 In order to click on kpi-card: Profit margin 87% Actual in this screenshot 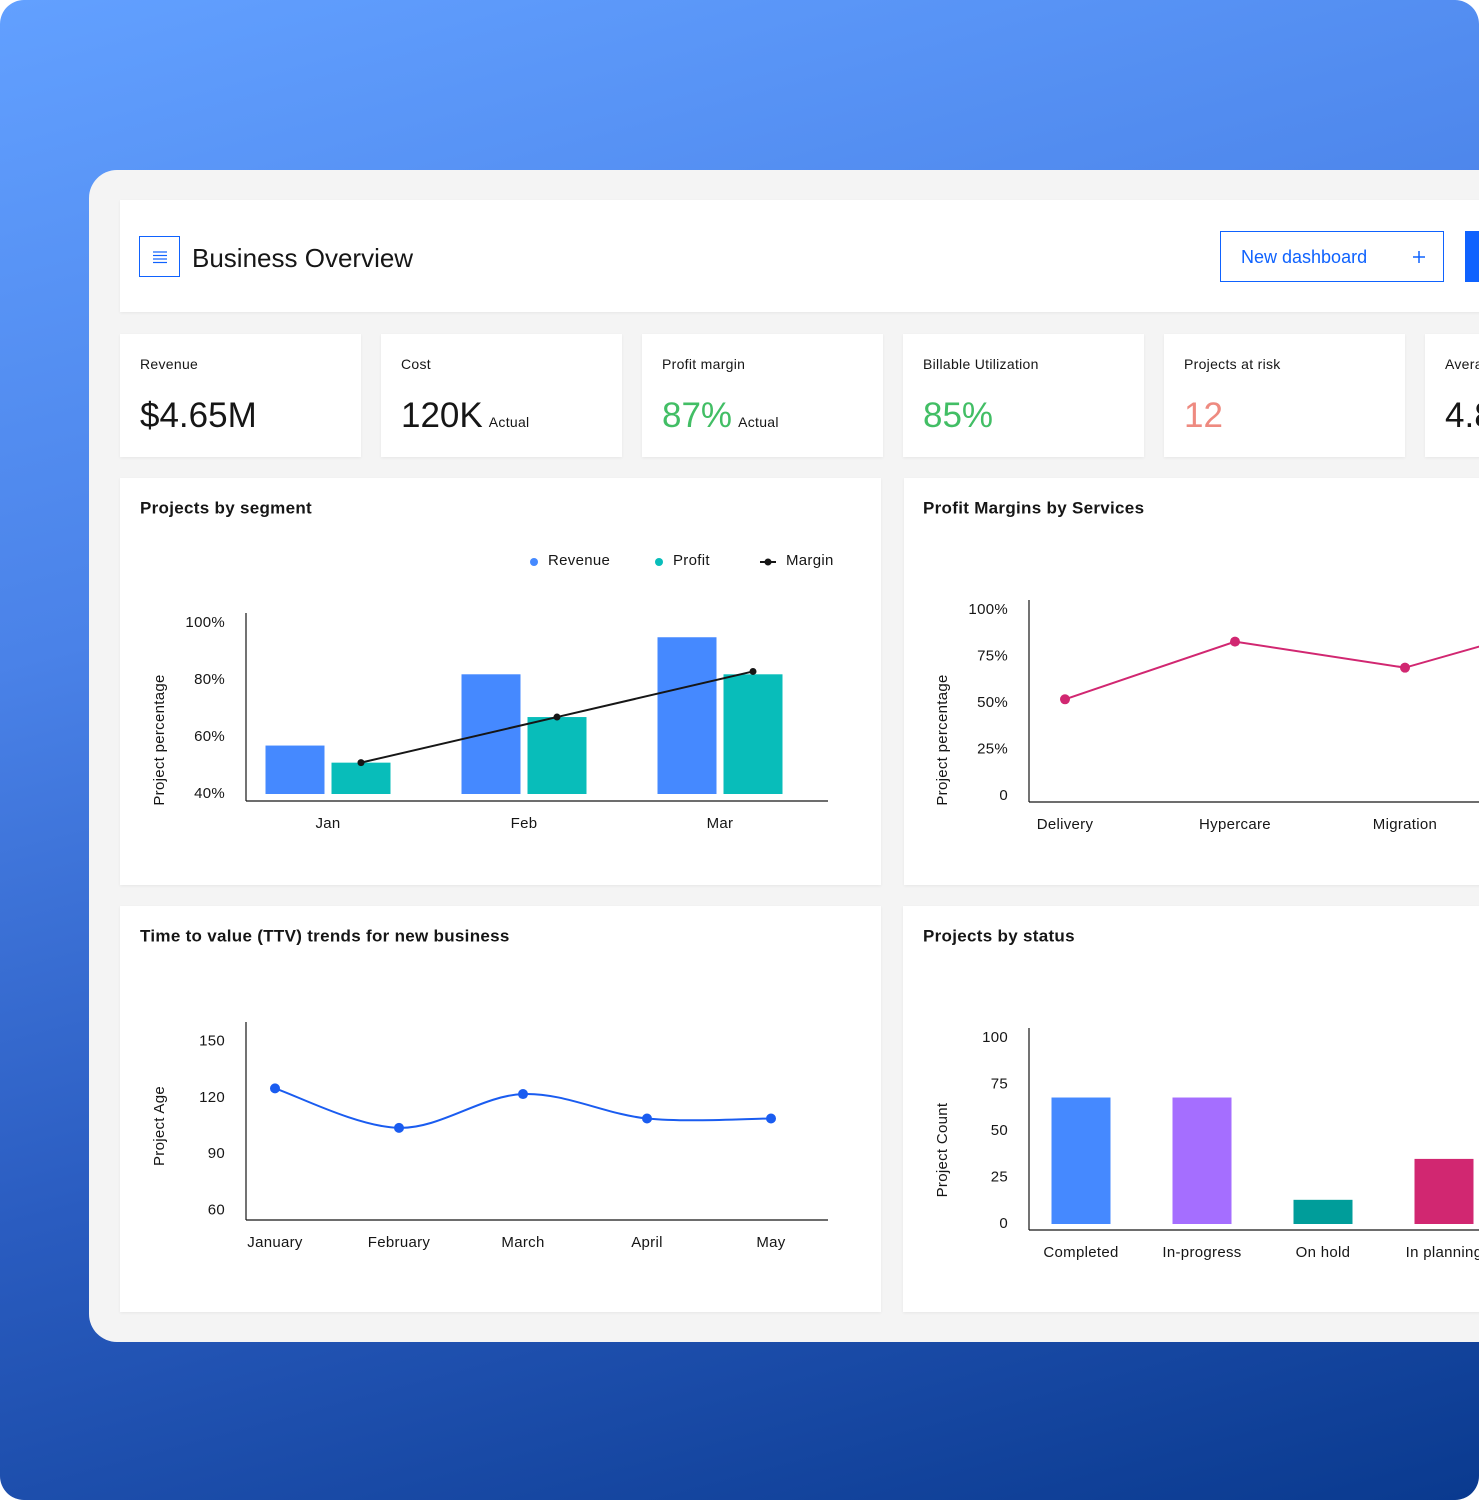, I will do `click(762, 395)`.